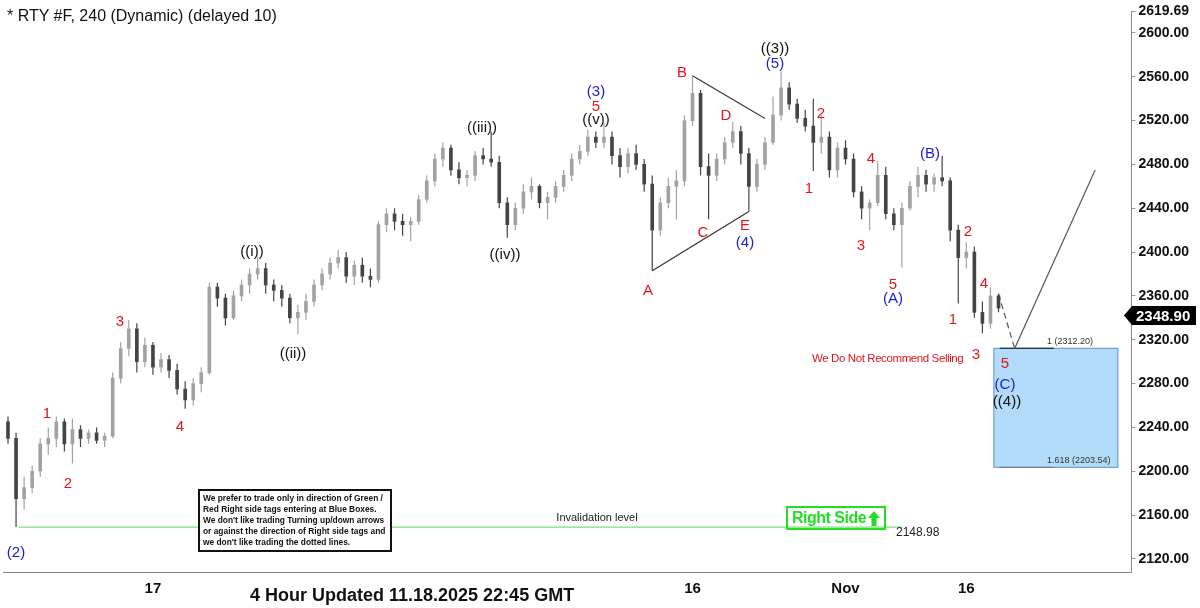 This screenshot has width=1200, height=608. Describe the element at coordinates (703, 231) in the screenshot. I see `annotation: C` at that location.